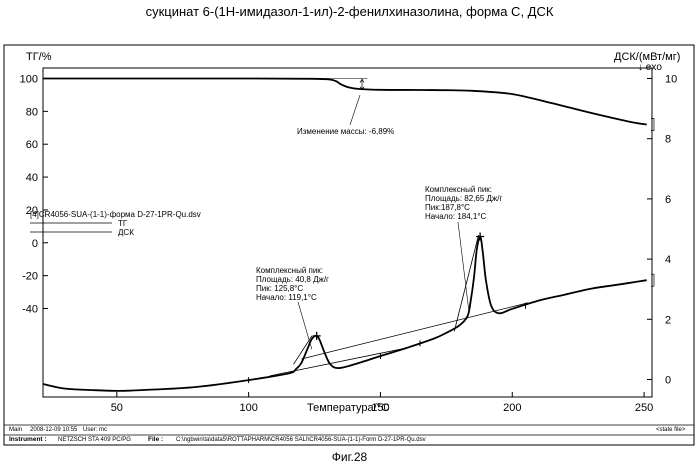  Describe the element at coordinates (117, 408) in the screenshot. I see `x-tick-label: 50` at that location.